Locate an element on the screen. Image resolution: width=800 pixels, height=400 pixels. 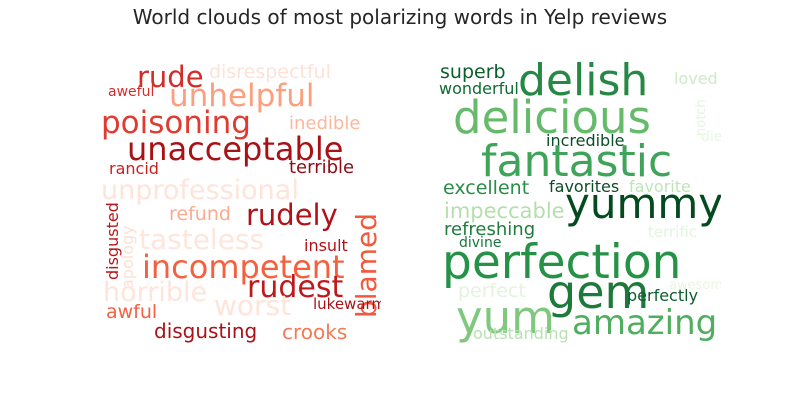
word-inedible: inedible is located at coordinates (325, 123).